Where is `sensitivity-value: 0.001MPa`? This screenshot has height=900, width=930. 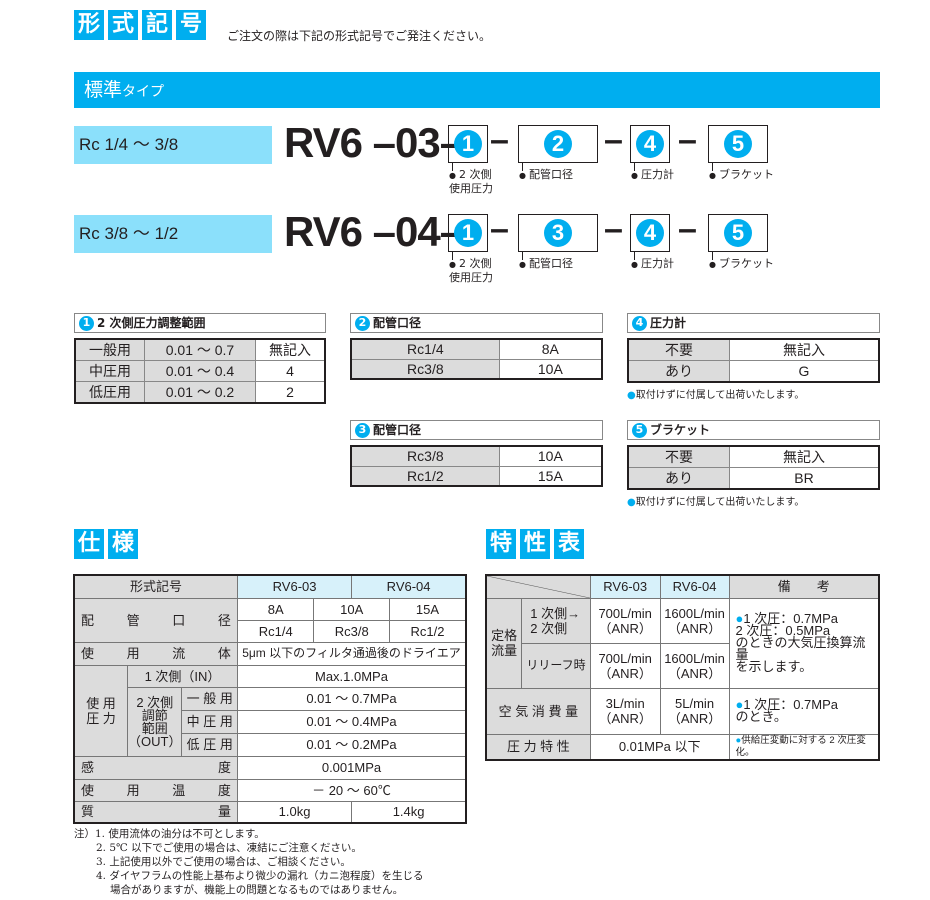
sensitivity-value: 0.001MPa is located at coordinates (351, 767).